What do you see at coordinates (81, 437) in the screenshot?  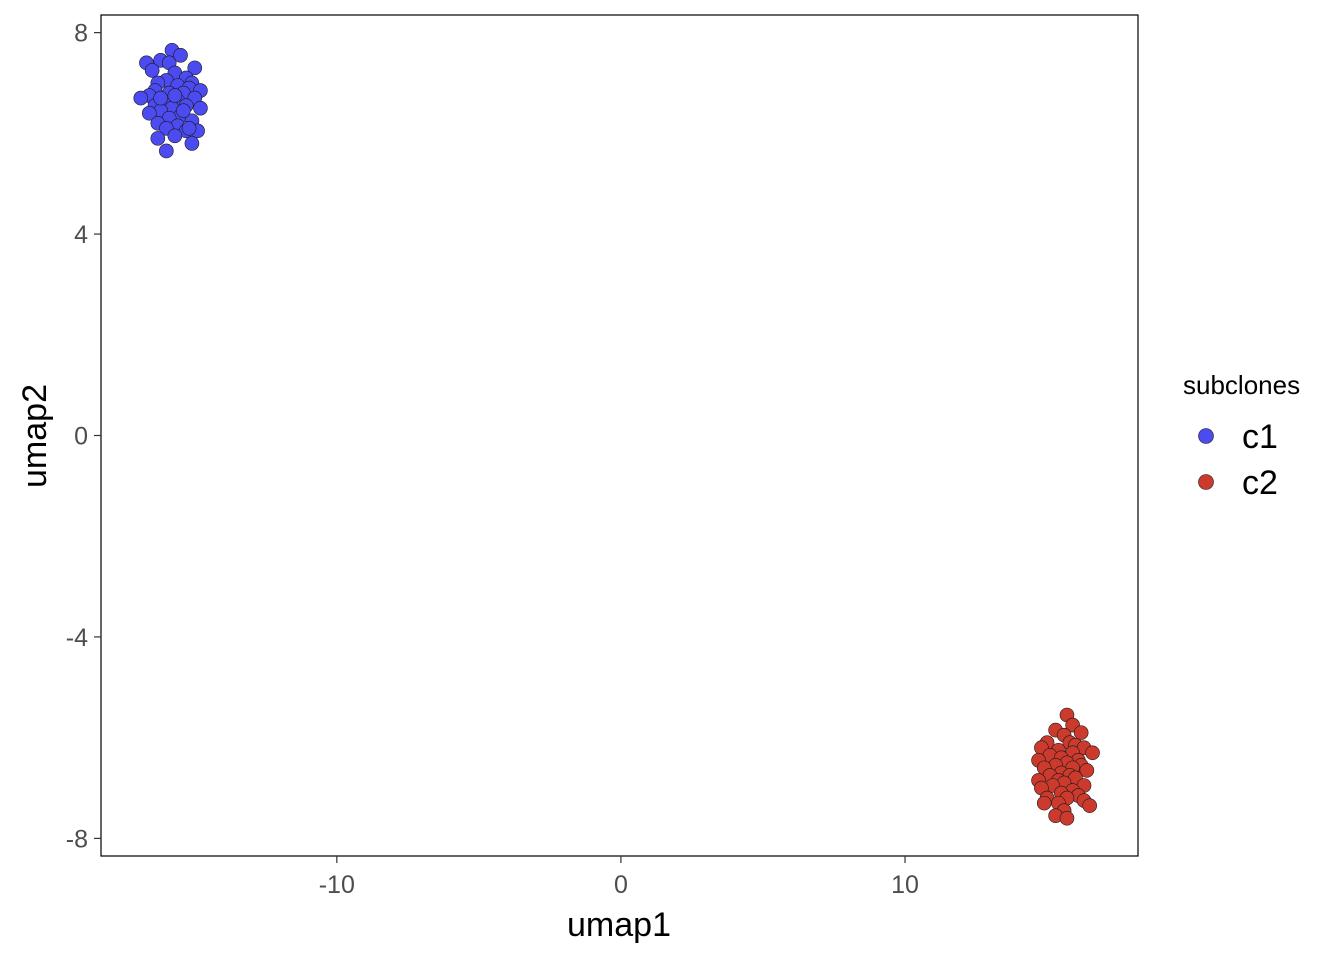 I see `y-tick-label: 0` at bounding box center [81, 437].